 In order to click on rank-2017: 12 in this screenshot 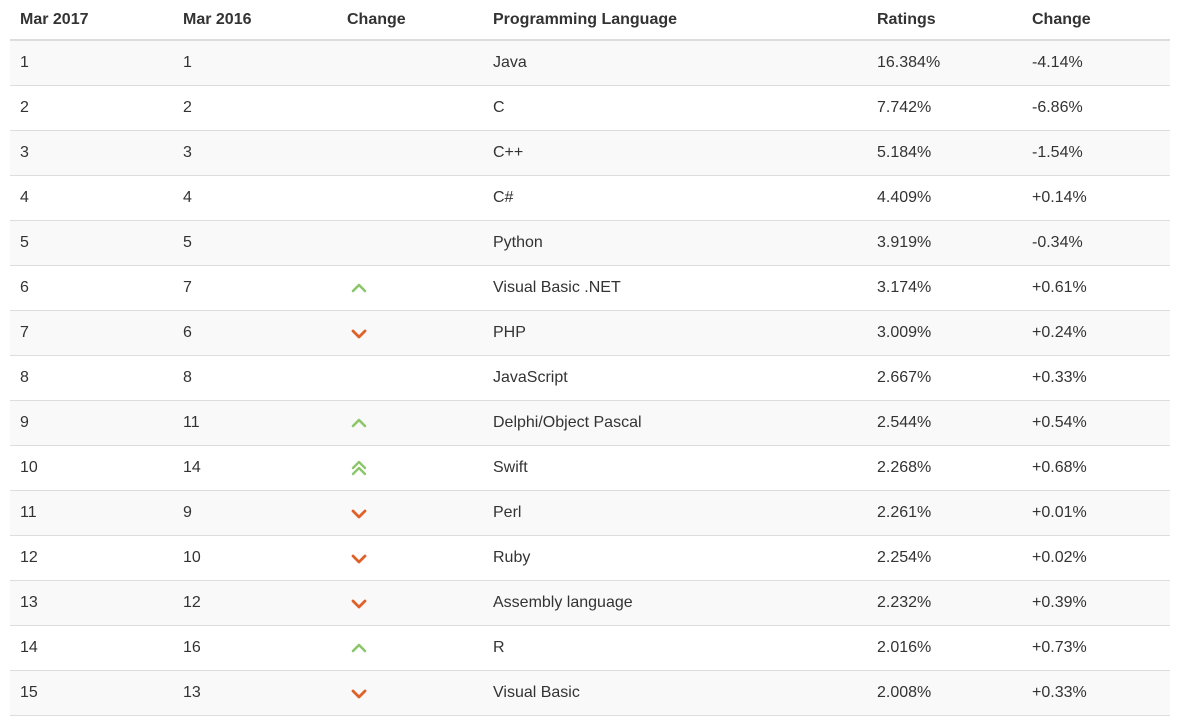, I will do `click(29, 557)`.